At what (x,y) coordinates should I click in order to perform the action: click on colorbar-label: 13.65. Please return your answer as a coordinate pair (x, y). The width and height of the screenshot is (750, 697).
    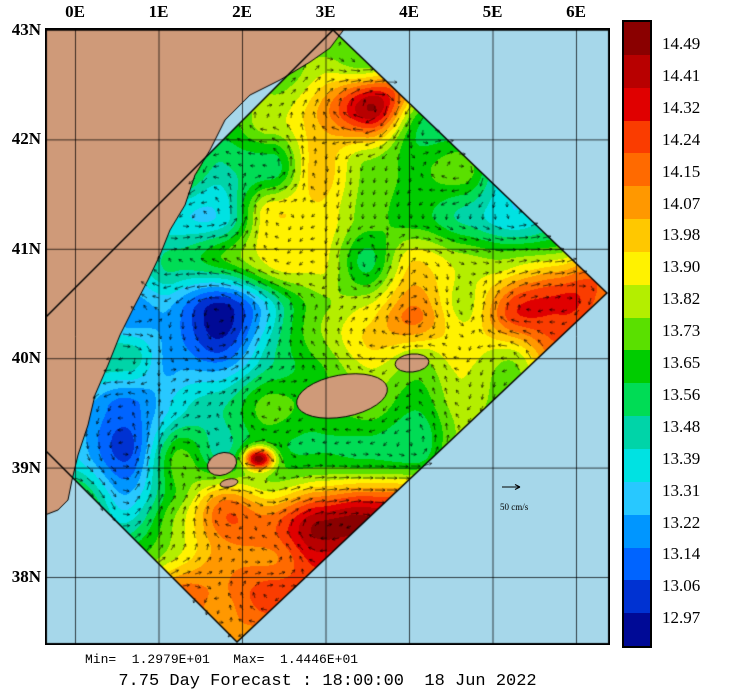
    Looking at the image, I should click on (681, 362).